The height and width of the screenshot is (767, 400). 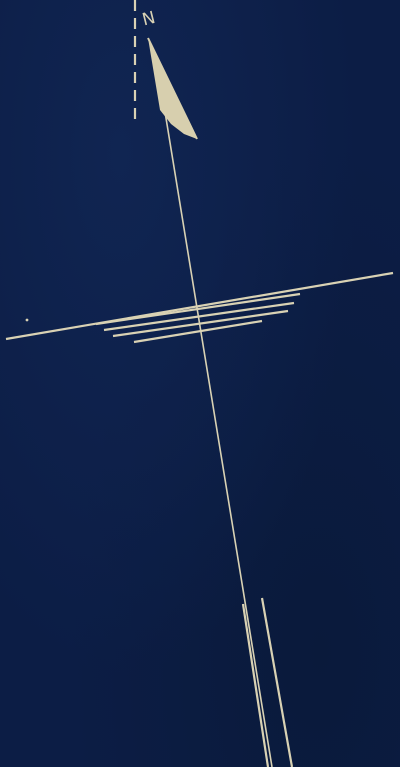 I want to click on lower-parallel-line-left, so click(x=255, y=685).